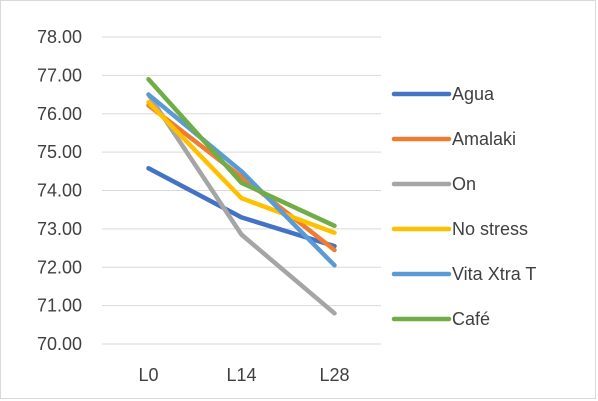 Image resolution: width=598 pixels, height=401 pixels. What do you see at coordinates (59, 344) in the screenshot?
I see `y-tick-label: 70.00` at bounding box center [59, 344].